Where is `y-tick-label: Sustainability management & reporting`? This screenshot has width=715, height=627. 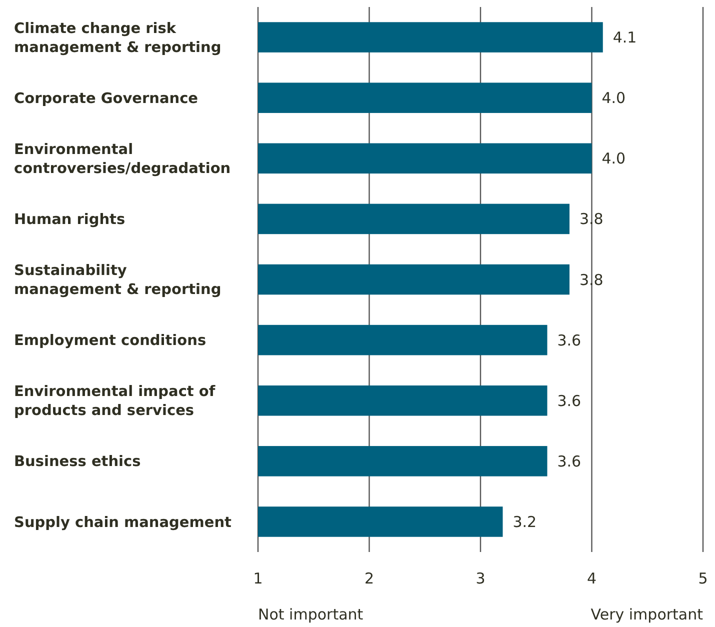
y-tick-label: Sustainability management & reporting is located at coordinates (118, 280).